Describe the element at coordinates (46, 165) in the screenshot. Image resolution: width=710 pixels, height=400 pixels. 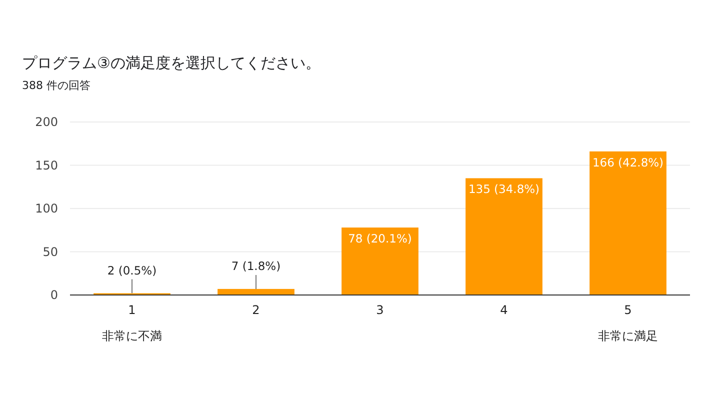
I see `y-tick-label: 150` at that location.